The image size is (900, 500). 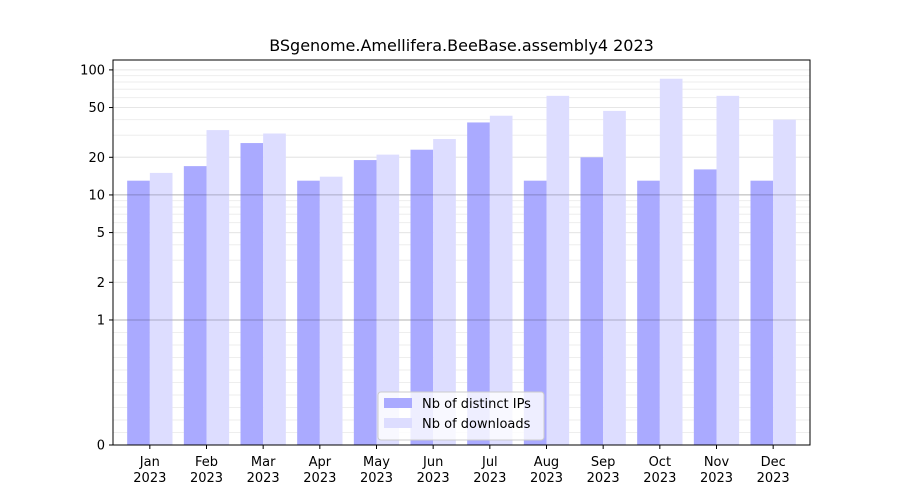 I want to click on bar-downloads-apr, so click(x=331, y=310).